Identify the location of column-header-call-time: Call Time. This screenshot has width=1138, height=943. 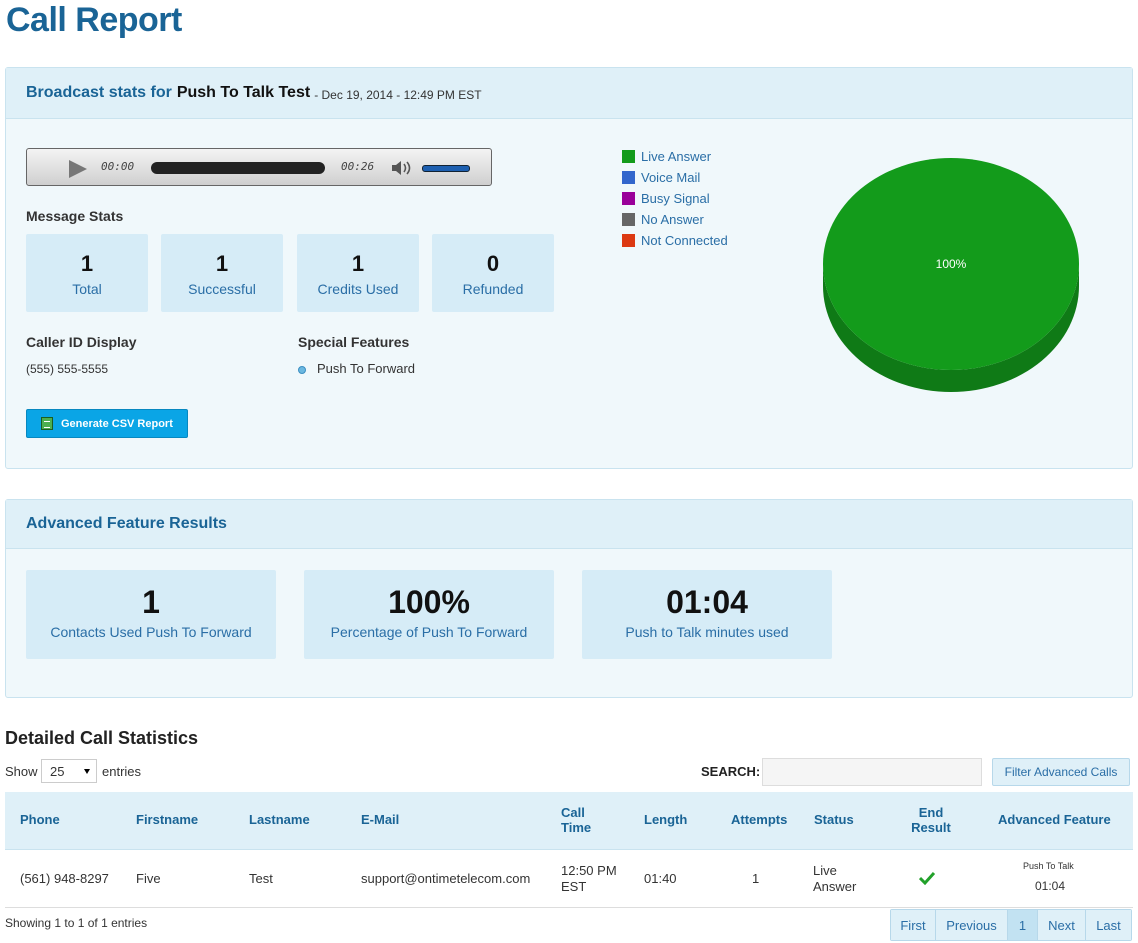
(576, 820).